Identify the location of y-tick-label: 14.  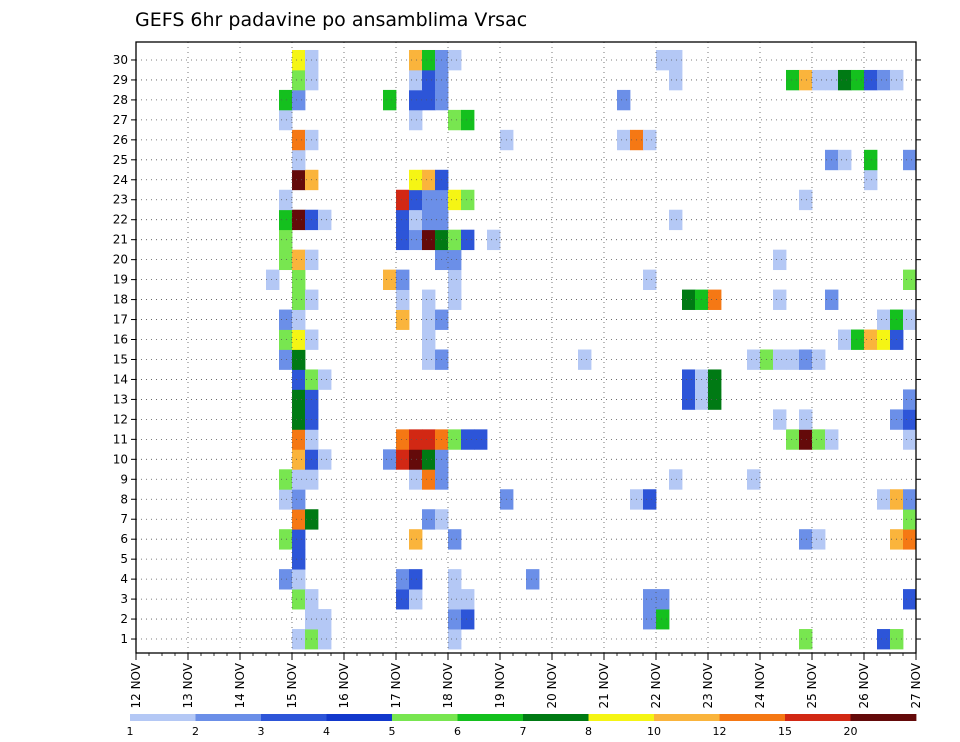
(120, 379).